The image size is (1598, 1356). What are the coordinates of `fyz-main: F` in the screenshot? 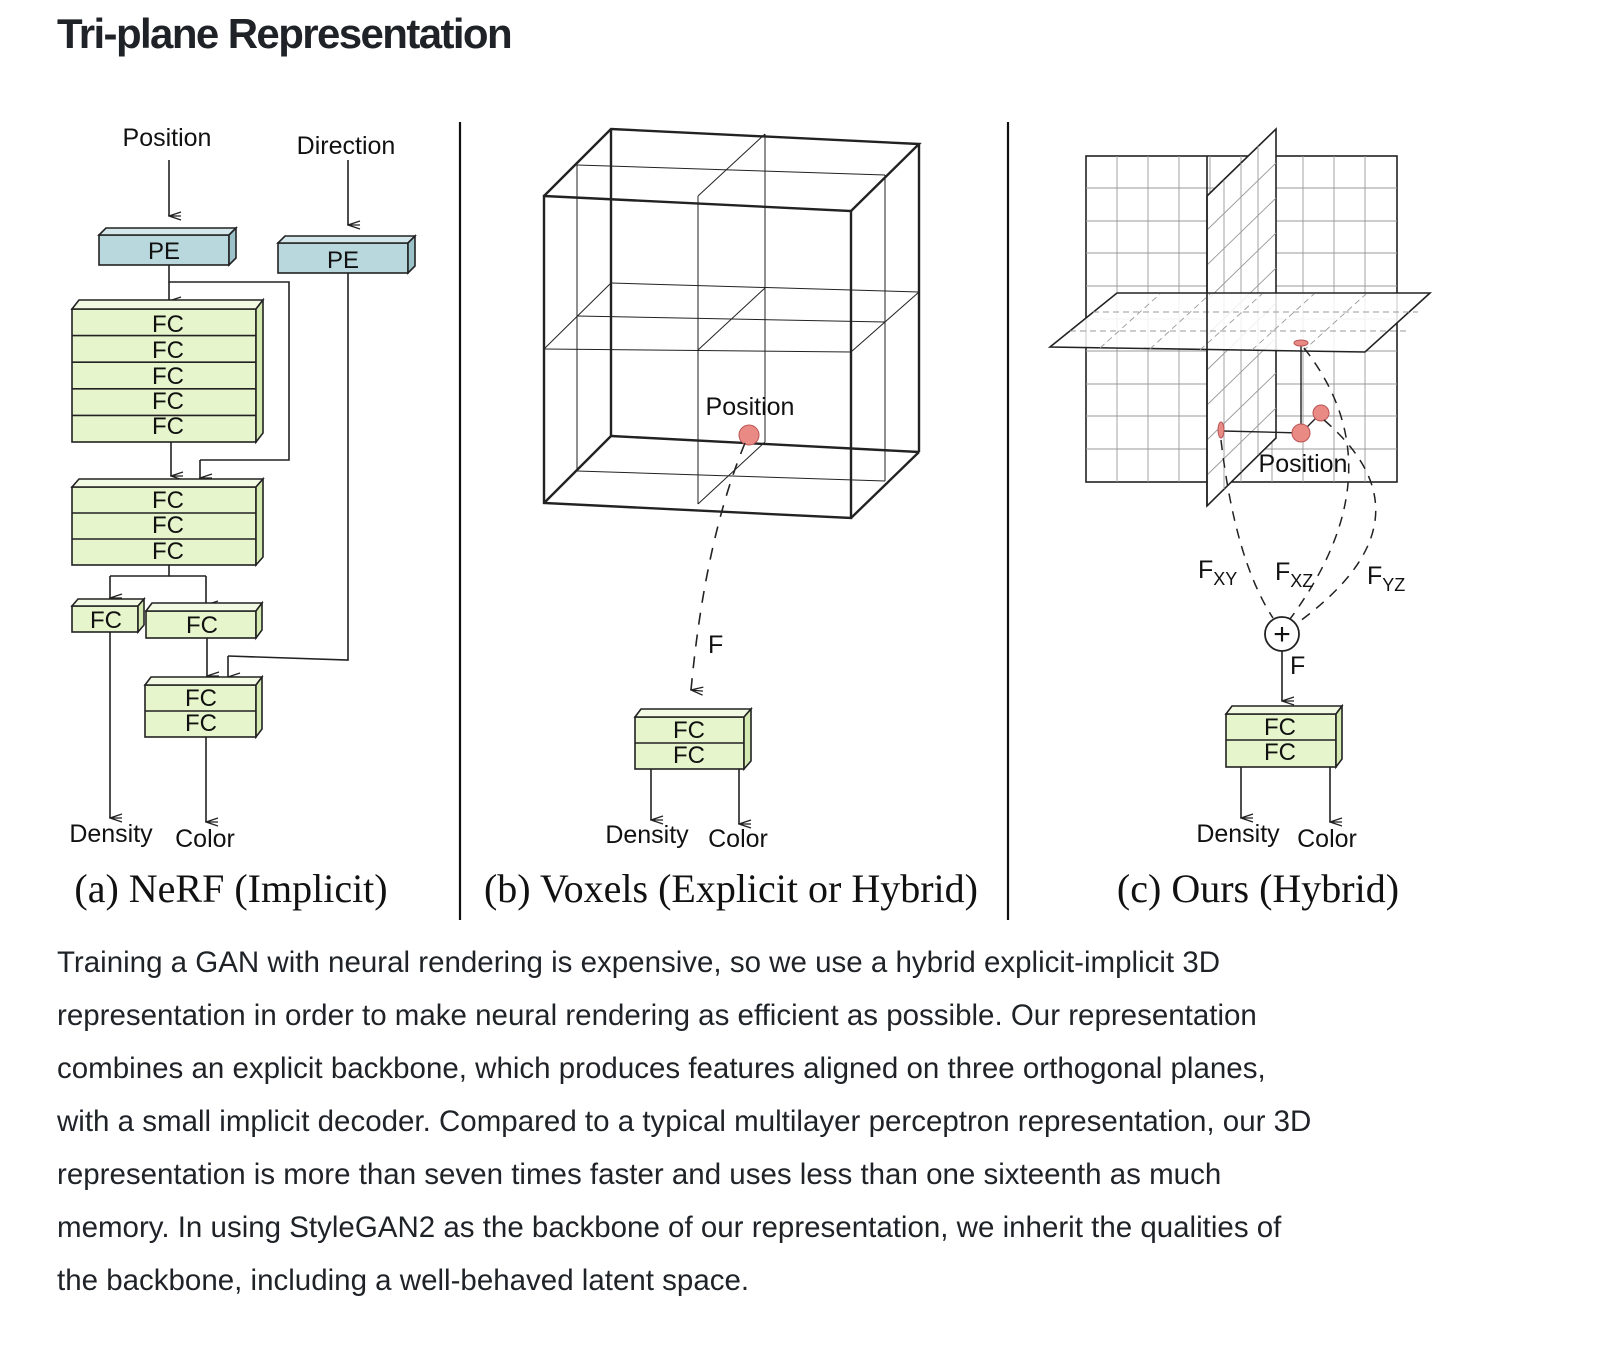 It's located at (1374, 576).